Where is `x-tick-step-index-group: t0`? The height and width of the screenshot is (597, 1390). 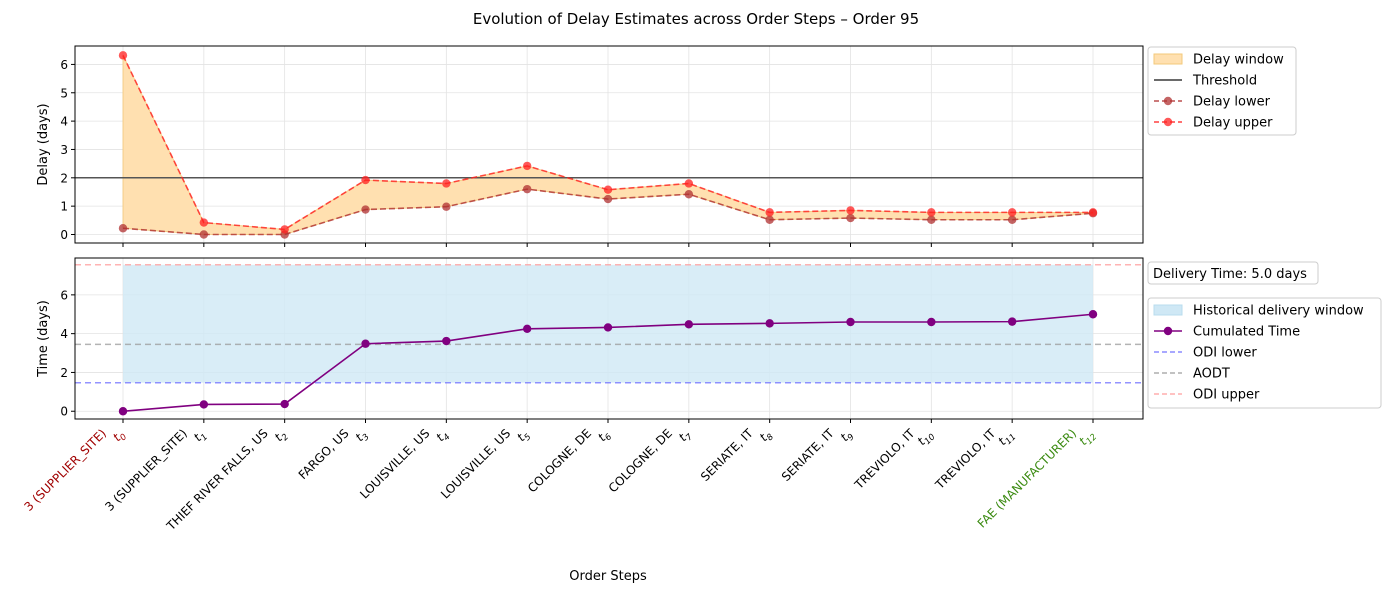
x-tick-step-index-group: t0 is located at coordinates (119, 436).